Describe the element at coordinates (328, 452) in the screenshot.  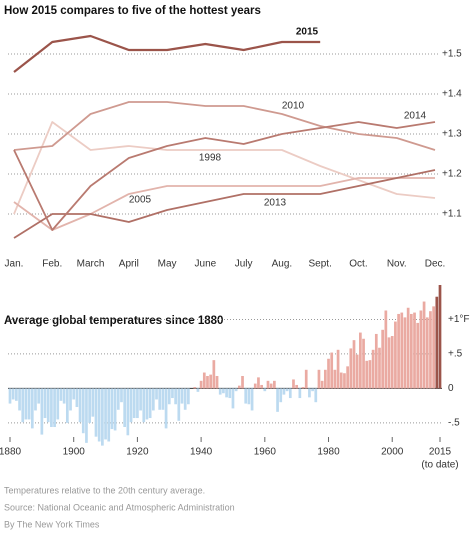
I see `x-tick-label: 1980` at that location.